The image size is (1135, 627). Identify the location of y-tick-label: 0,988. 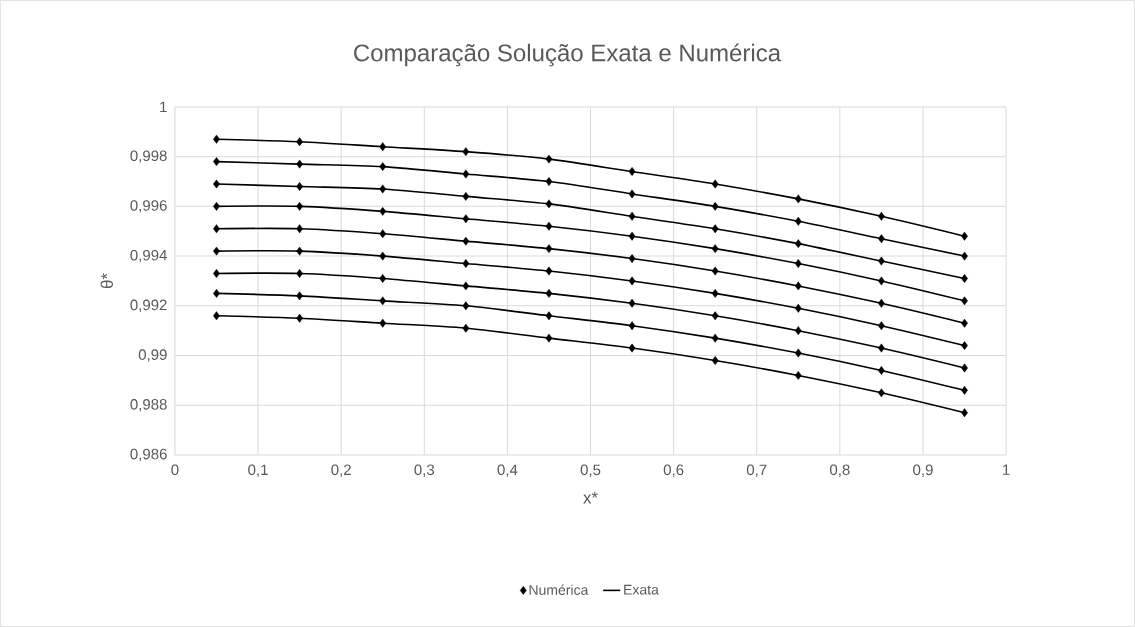
(148, 405).